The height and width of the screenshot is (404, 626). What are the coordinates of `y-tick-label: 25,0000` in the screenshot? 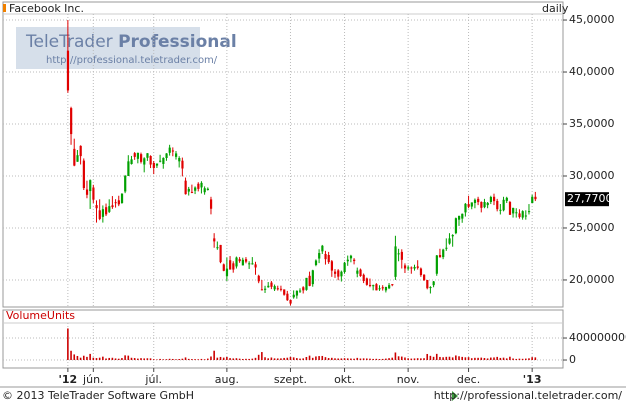 It's located at (592, 227).